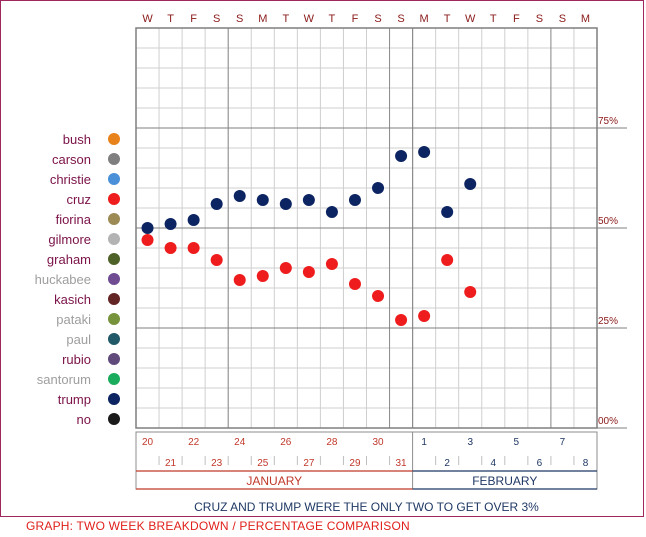 This screenshot has width=646, height=537. Describe the element at coordinates (263, 463) in the screenshot. I see `day-number: 25` at that location.